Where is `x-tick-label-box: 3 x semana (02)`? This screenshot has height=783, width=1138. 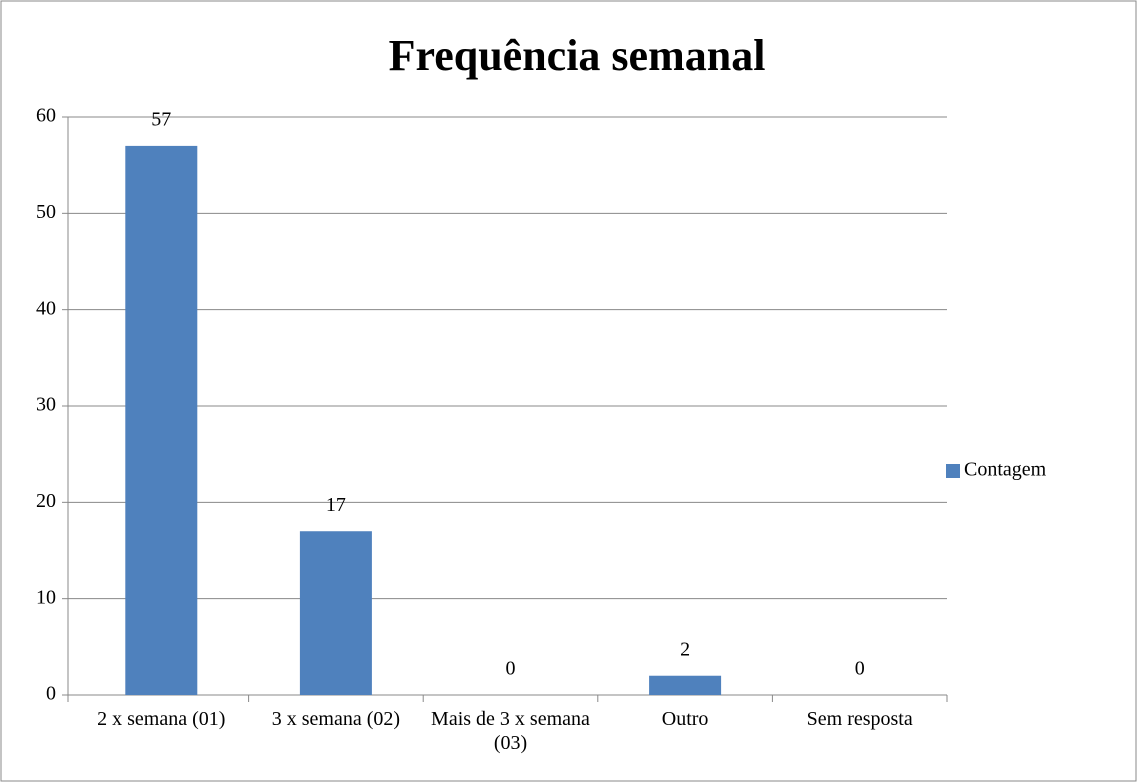
x-tick-label-box: 3 x semana (02) is located at coordinates (336, 719).